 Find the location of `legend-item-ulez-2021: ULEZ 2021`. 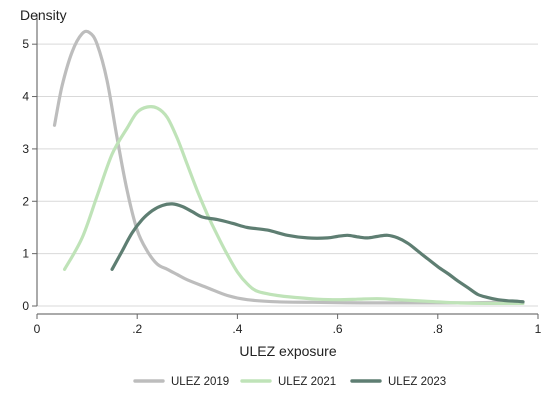

legend-item-ulez-2021: ULEZ 2021 is located at coordinates (288, 382).